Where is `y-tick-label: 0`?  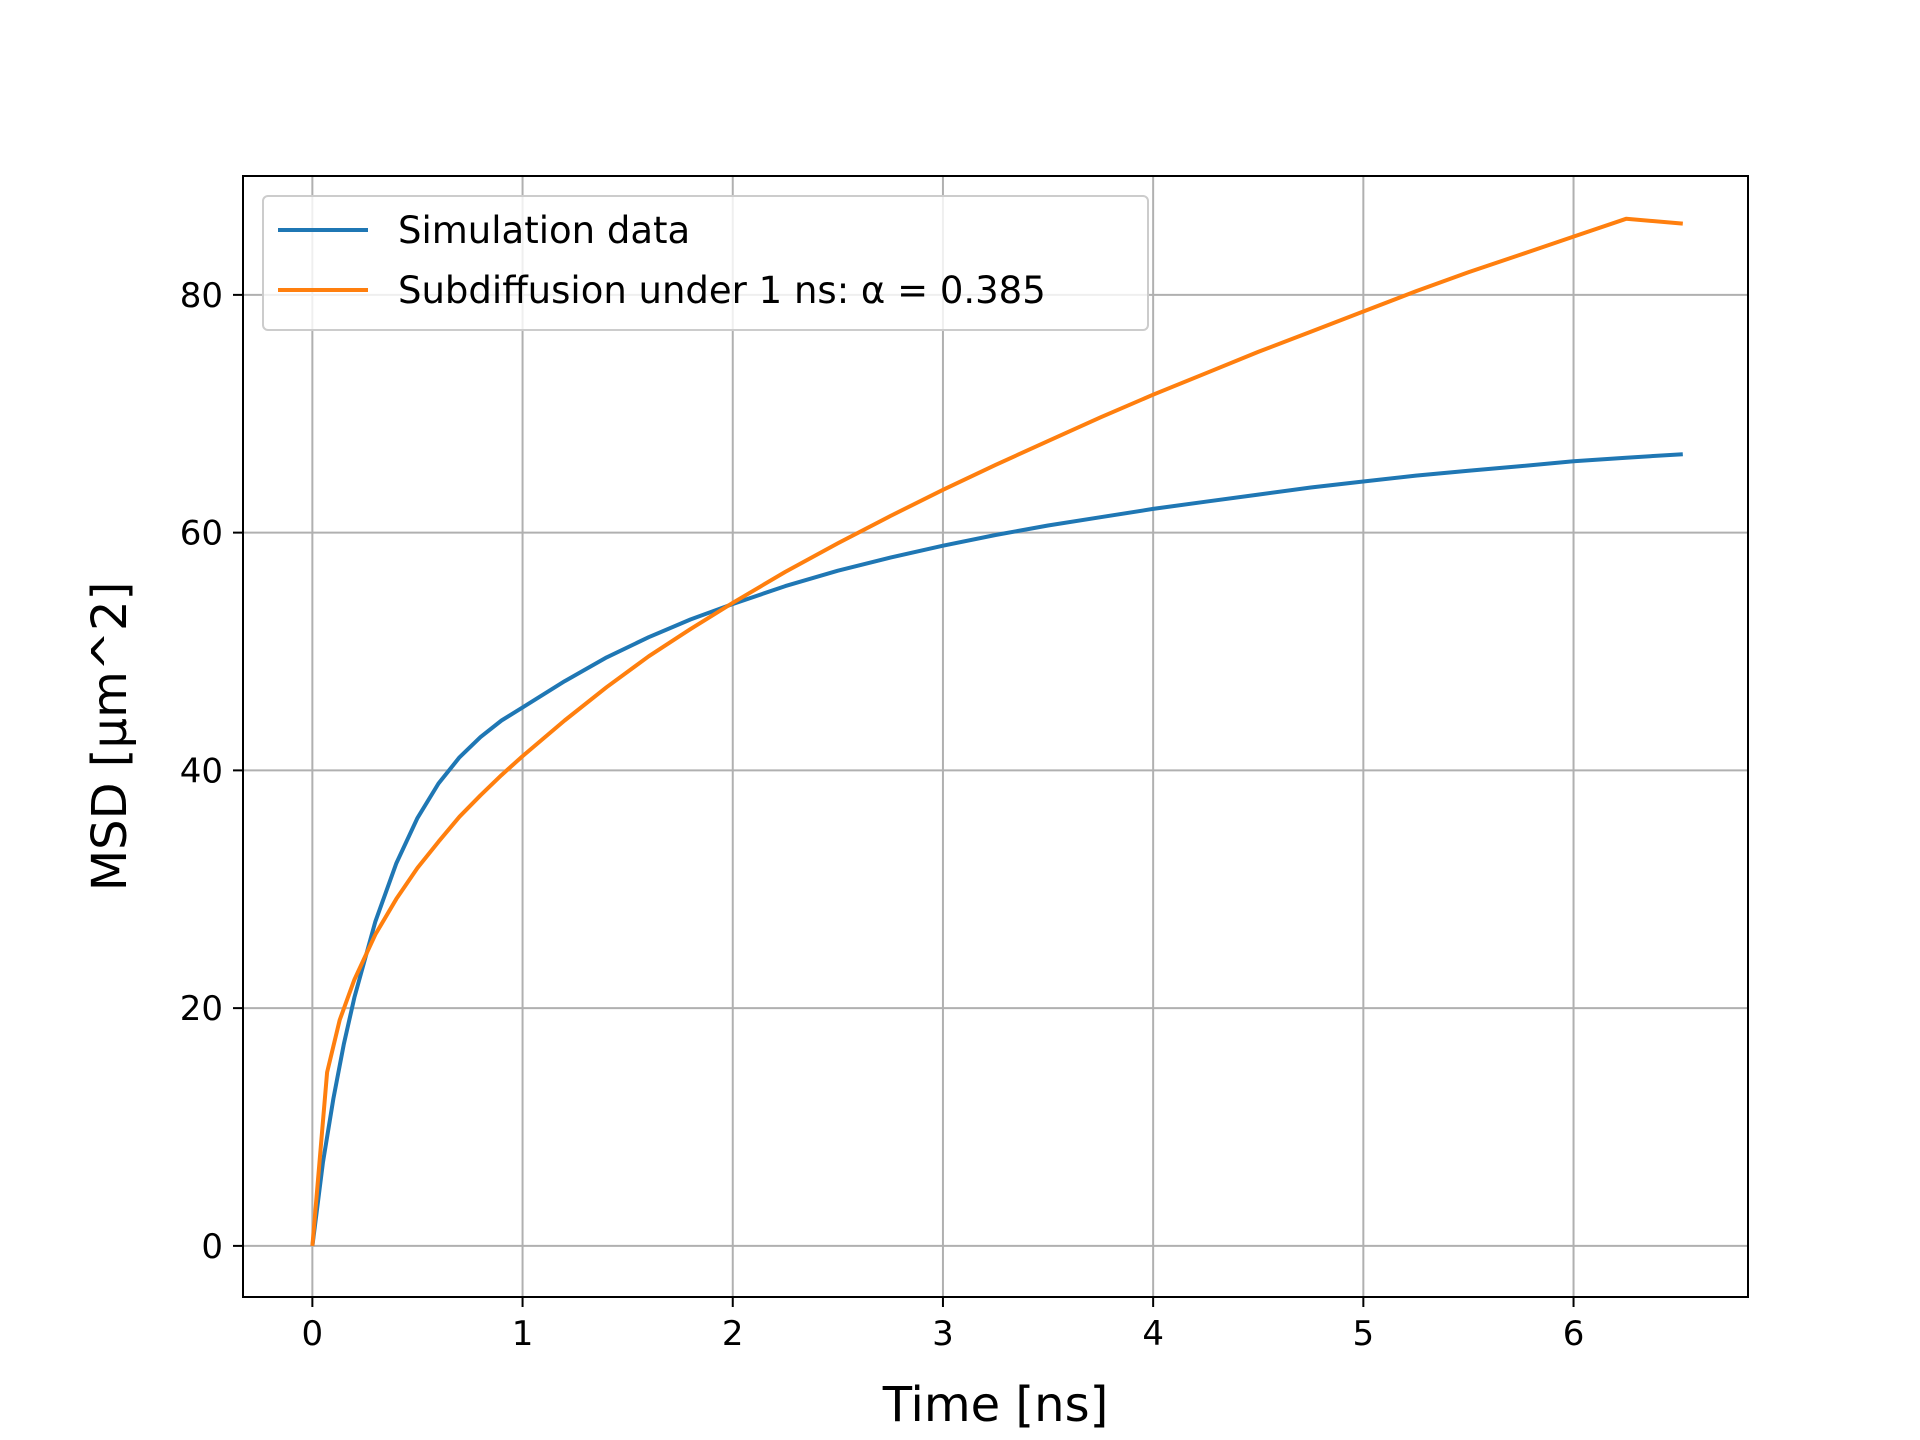
y-tick-label: 0 is located at coordinates (212, 1247).